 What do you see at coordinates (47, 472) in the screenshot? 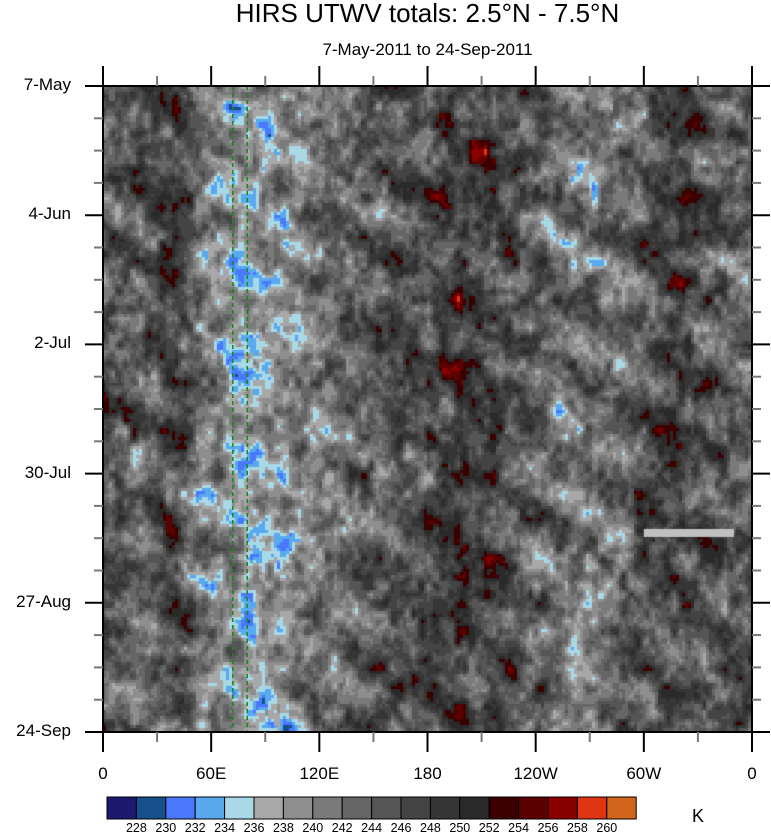
I see `y-tick-label: 30-Jul` at bounding box center [47, 472].